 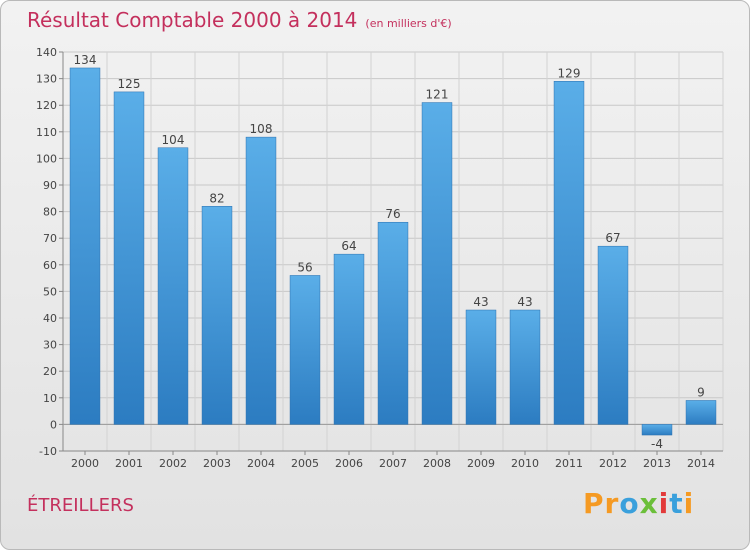 I want to click on logo-letter: P, so click(x=594, y=503).